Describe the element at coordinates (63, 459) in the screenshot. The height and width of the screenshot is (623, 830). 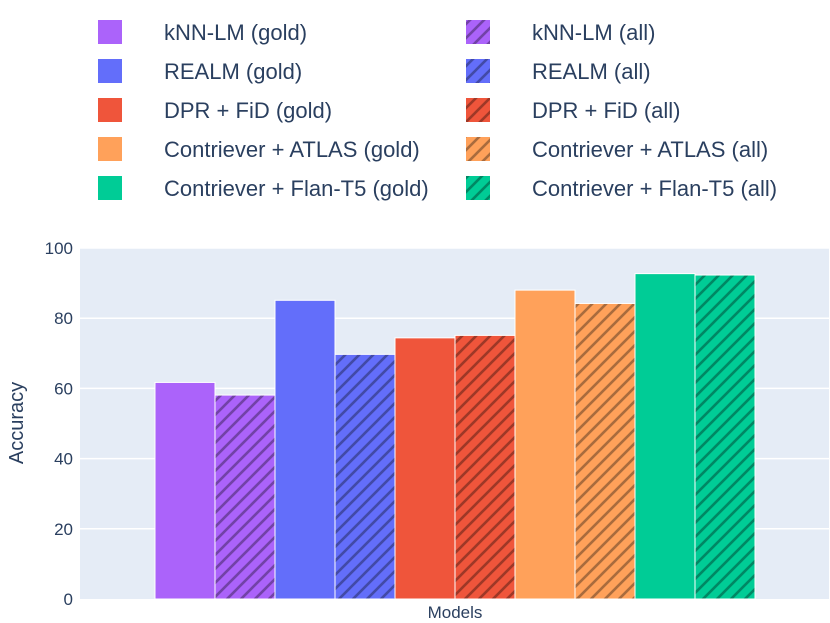
I see `y-tick-label-40: 40` at that location.